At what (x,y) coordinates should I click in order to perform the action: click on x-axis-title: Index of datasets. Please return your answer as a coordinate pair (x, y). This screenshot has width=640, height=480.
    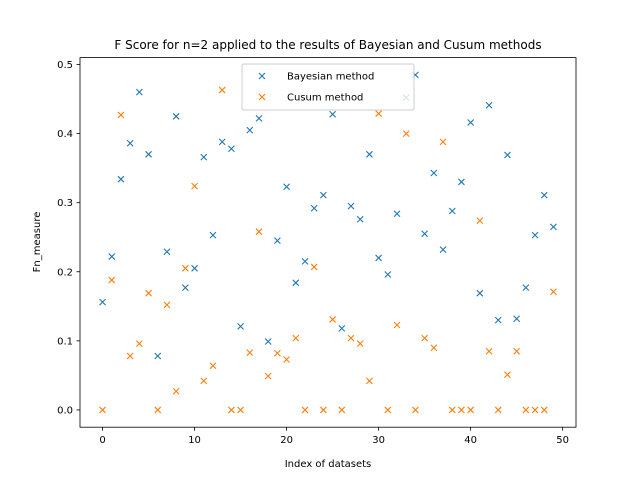
    Looking at the image, I should click on (328, 464).